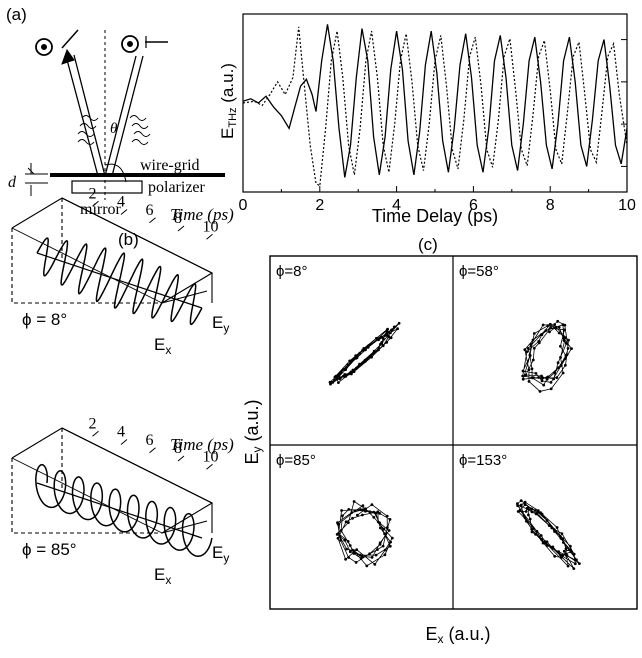  Describe the element at coordinates (296, 460) in the screenshot. I see `phi-label: ϕ=85°` at that location.